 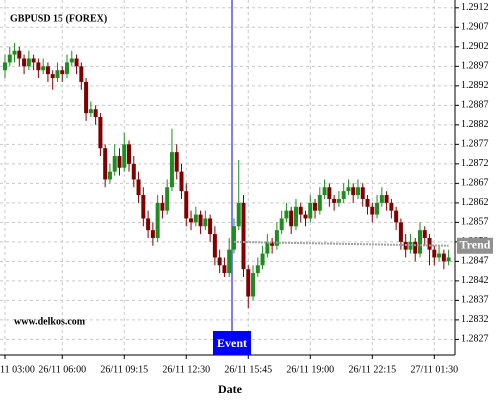 I want to click on x-axis-title: Date, so click(x=230, y=389).